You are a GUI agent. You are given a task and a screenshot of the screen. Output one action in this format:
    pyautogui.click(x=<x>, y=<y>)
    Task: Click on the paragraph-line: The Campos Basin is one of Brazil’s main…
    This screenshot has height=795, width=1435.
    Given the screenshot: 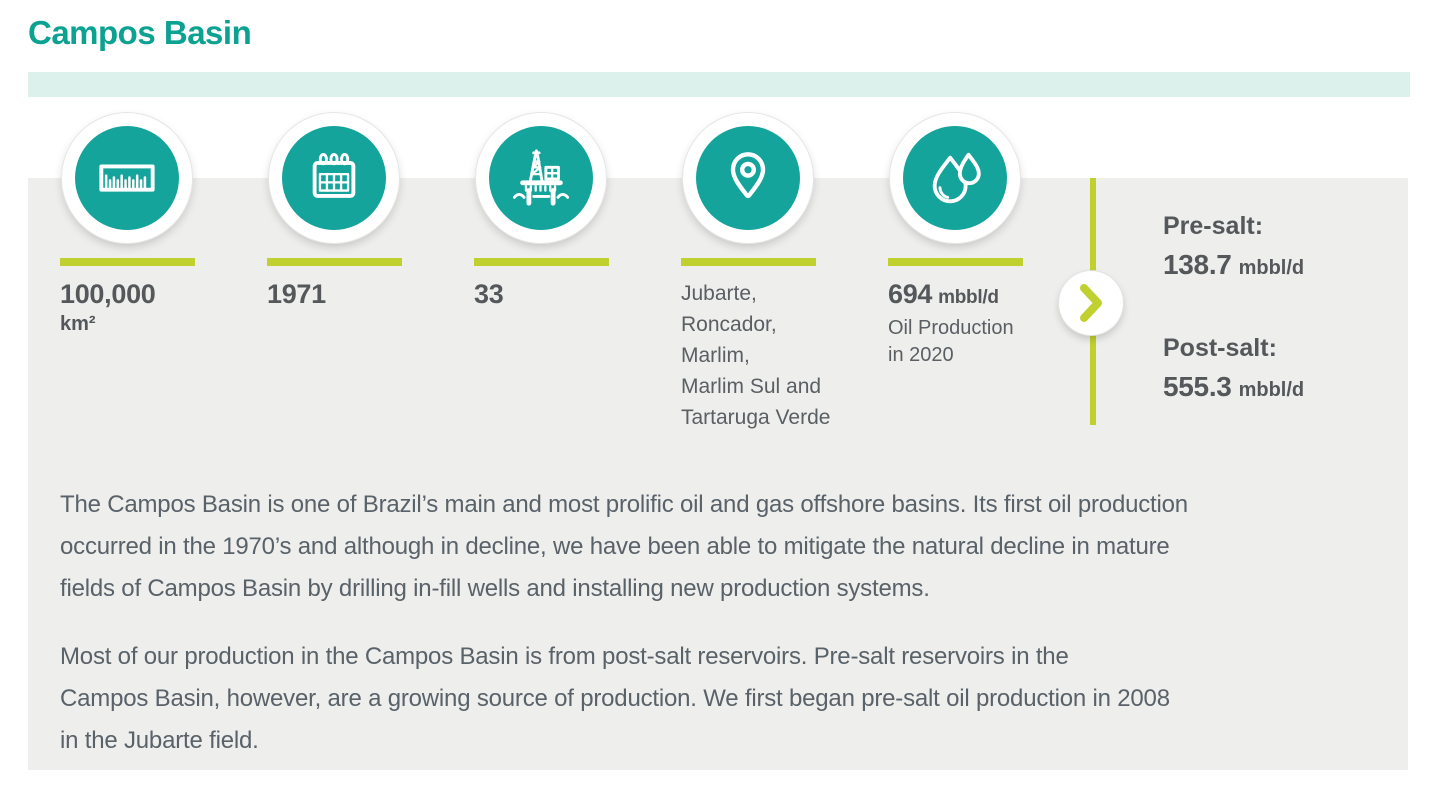 What is the action you would take?
    pyautogui.click(x=624, y=504)
    